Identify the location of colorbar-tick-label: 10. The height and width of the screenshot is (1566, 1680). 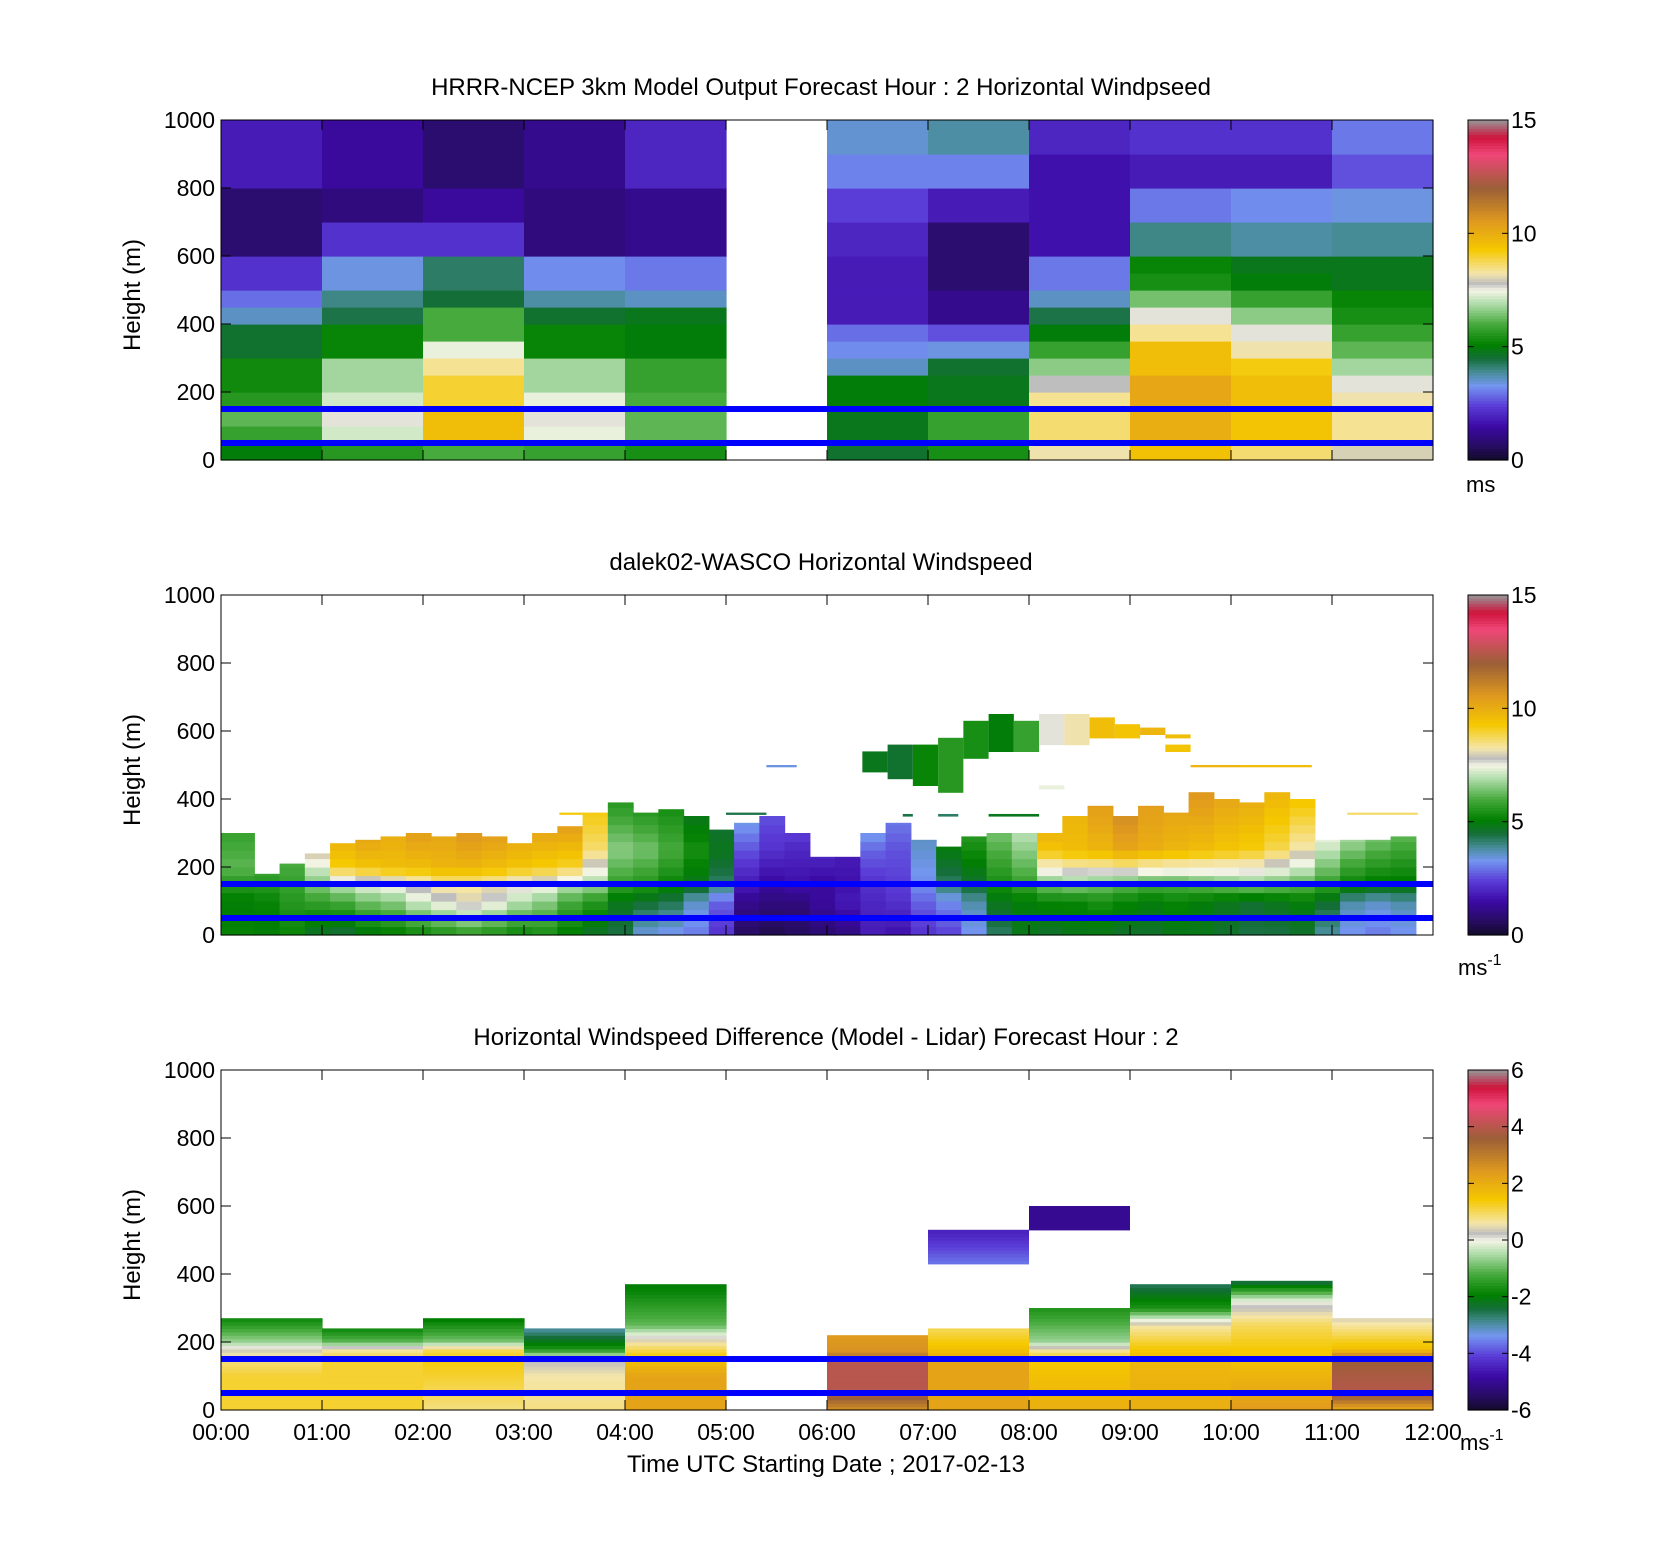
(1524, 233).